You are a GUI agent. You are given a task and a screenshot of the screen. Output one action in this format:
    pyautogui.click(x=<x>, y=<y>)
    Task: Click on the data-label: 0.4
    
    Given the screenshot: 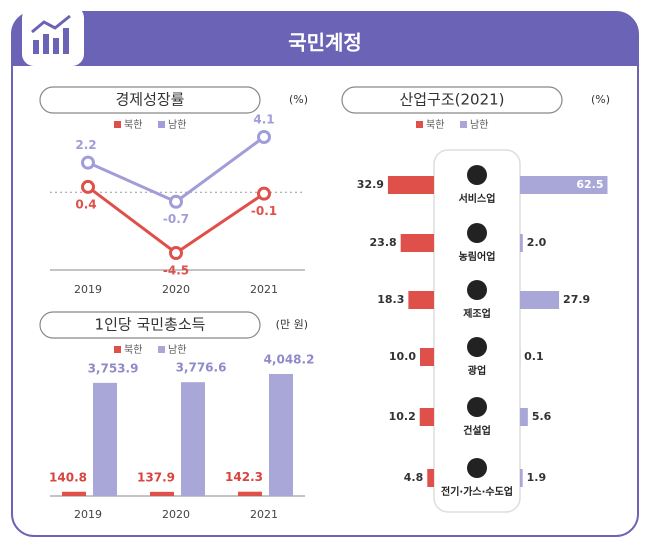 What is the action you would take?
    pyautogui.click(x=85, y=204)
    